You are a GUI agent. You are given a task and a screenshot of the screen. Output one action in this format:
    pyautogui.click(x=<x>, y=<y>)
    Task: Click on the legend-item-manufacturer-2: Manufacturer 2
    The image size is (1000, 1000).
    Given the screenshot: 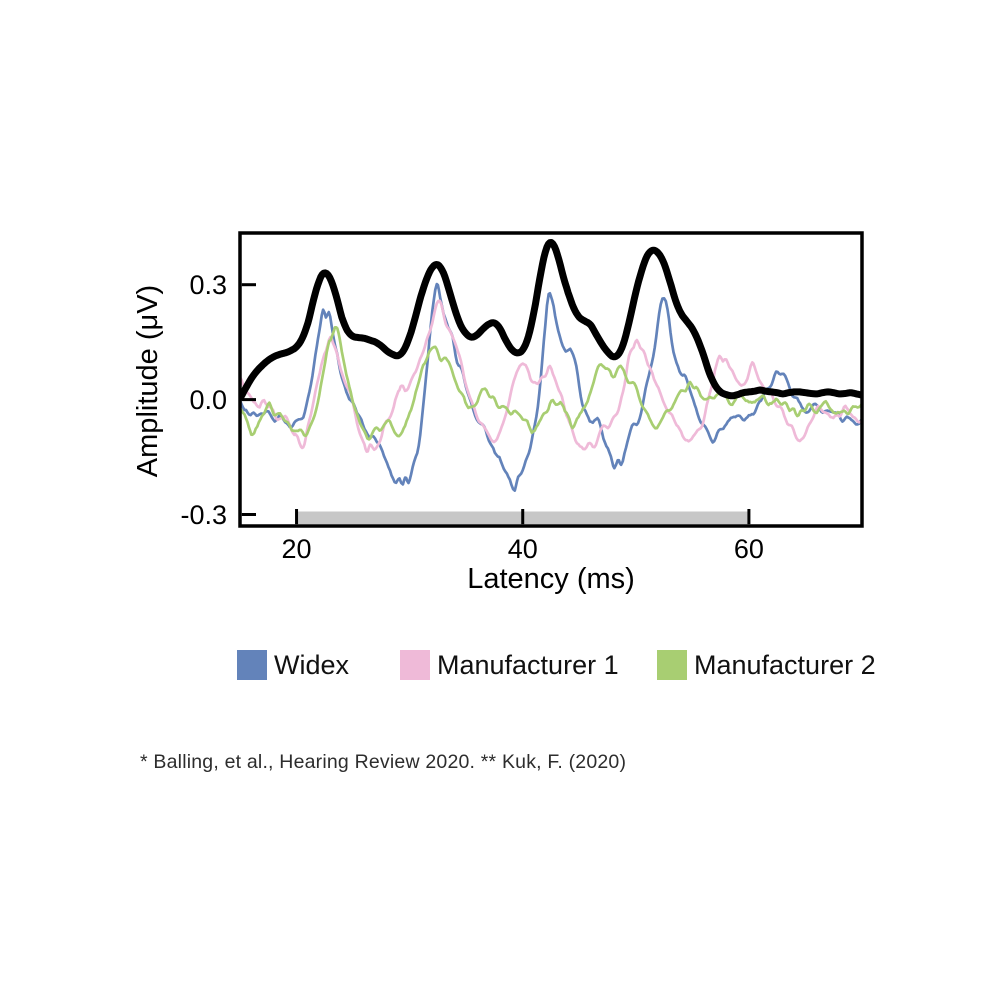 What is the action you would take?
    pyautogui.click(x=766, y=665)
    